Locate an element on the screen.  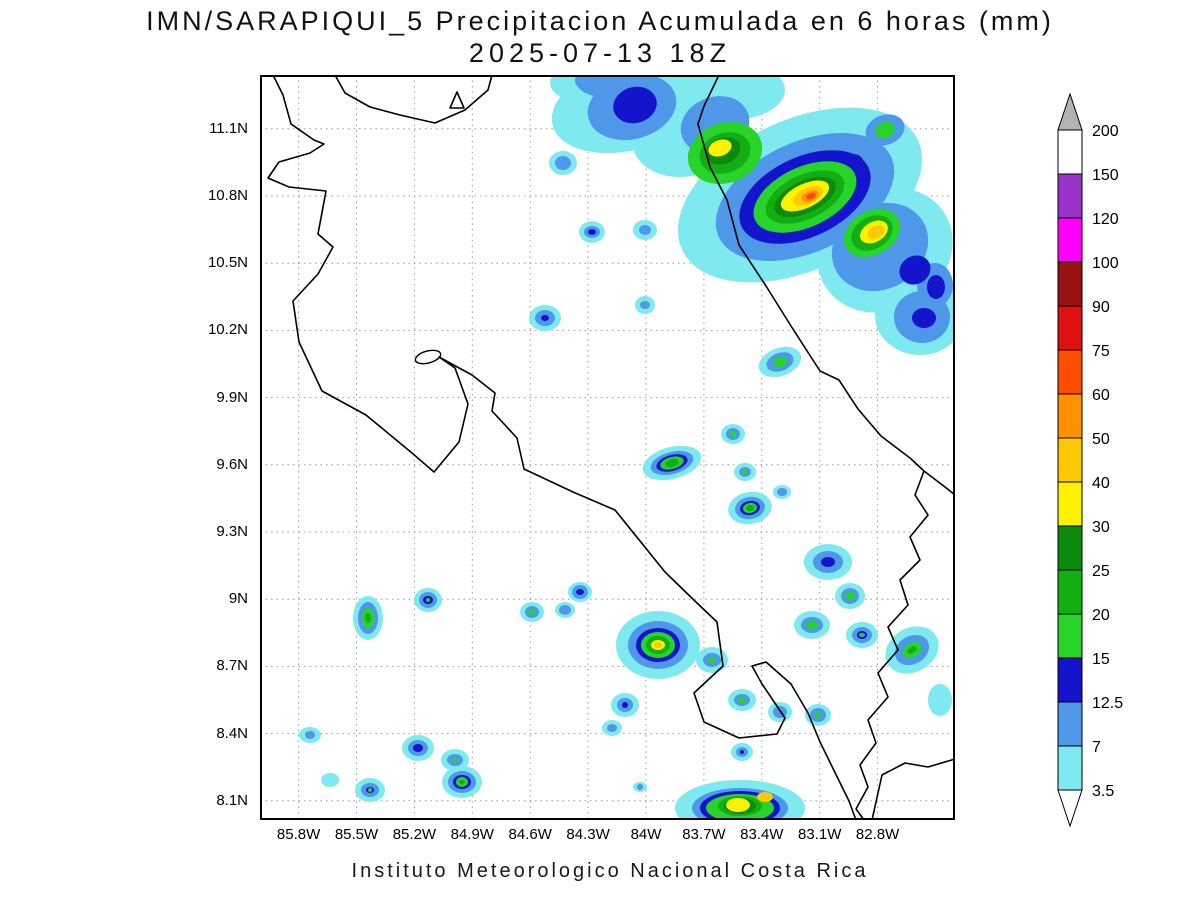
x-tick-label: 84W is located at coordinates (646, 834).